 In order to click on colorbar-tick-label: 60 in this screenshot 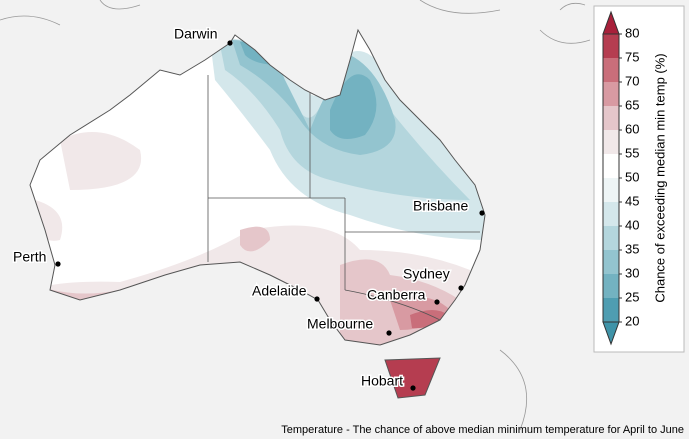, I will do `click(632, 128)`.